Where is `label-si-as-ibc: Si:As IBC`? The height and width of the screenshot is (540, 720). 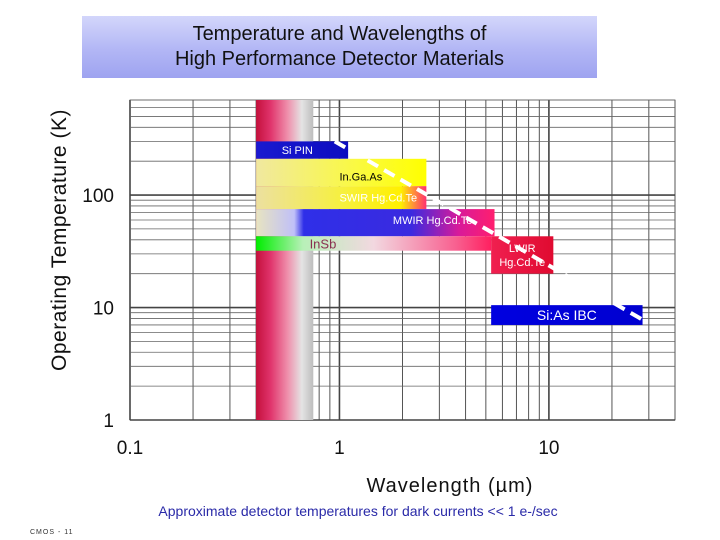
label-si-as-ibc: Si:As IBC is located at coordinates (567, 315).